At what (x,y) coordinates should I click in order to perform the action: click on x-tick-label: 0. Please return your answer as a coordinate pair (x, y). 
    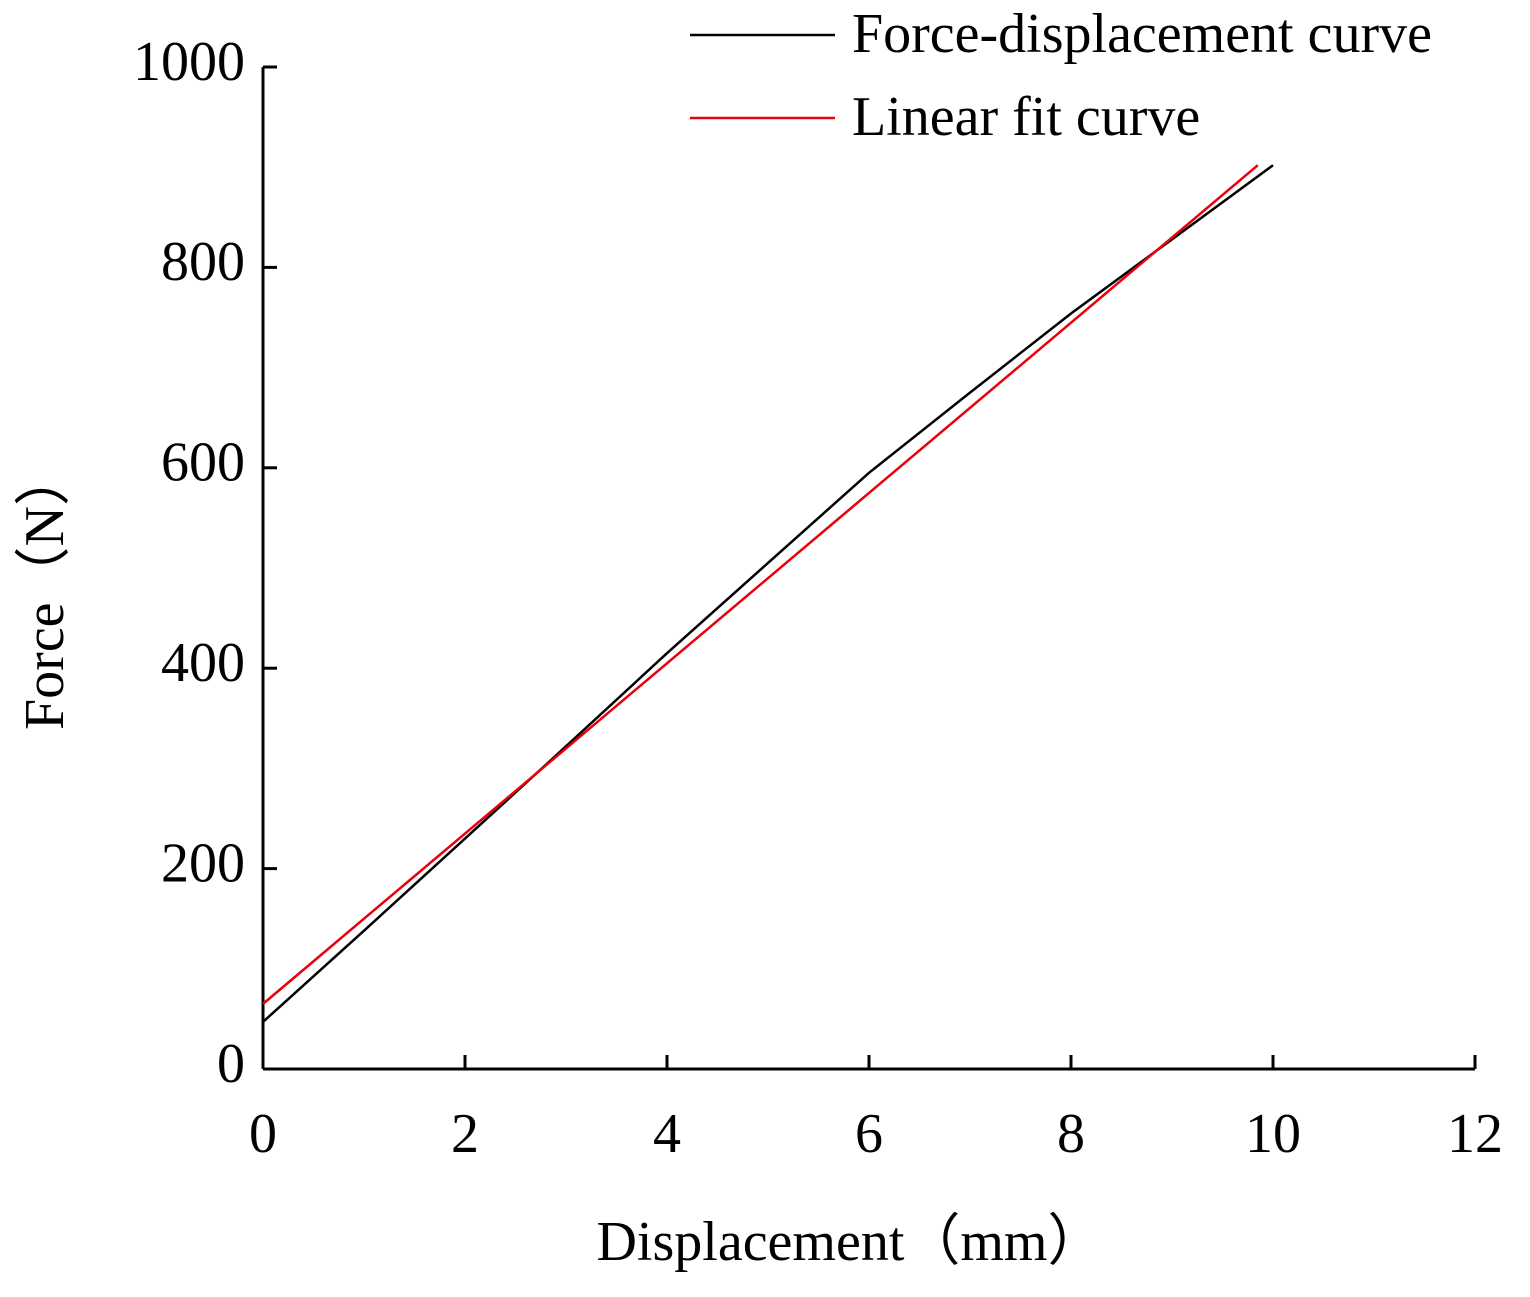
    Looking at the image, I should click on (263, 1134).